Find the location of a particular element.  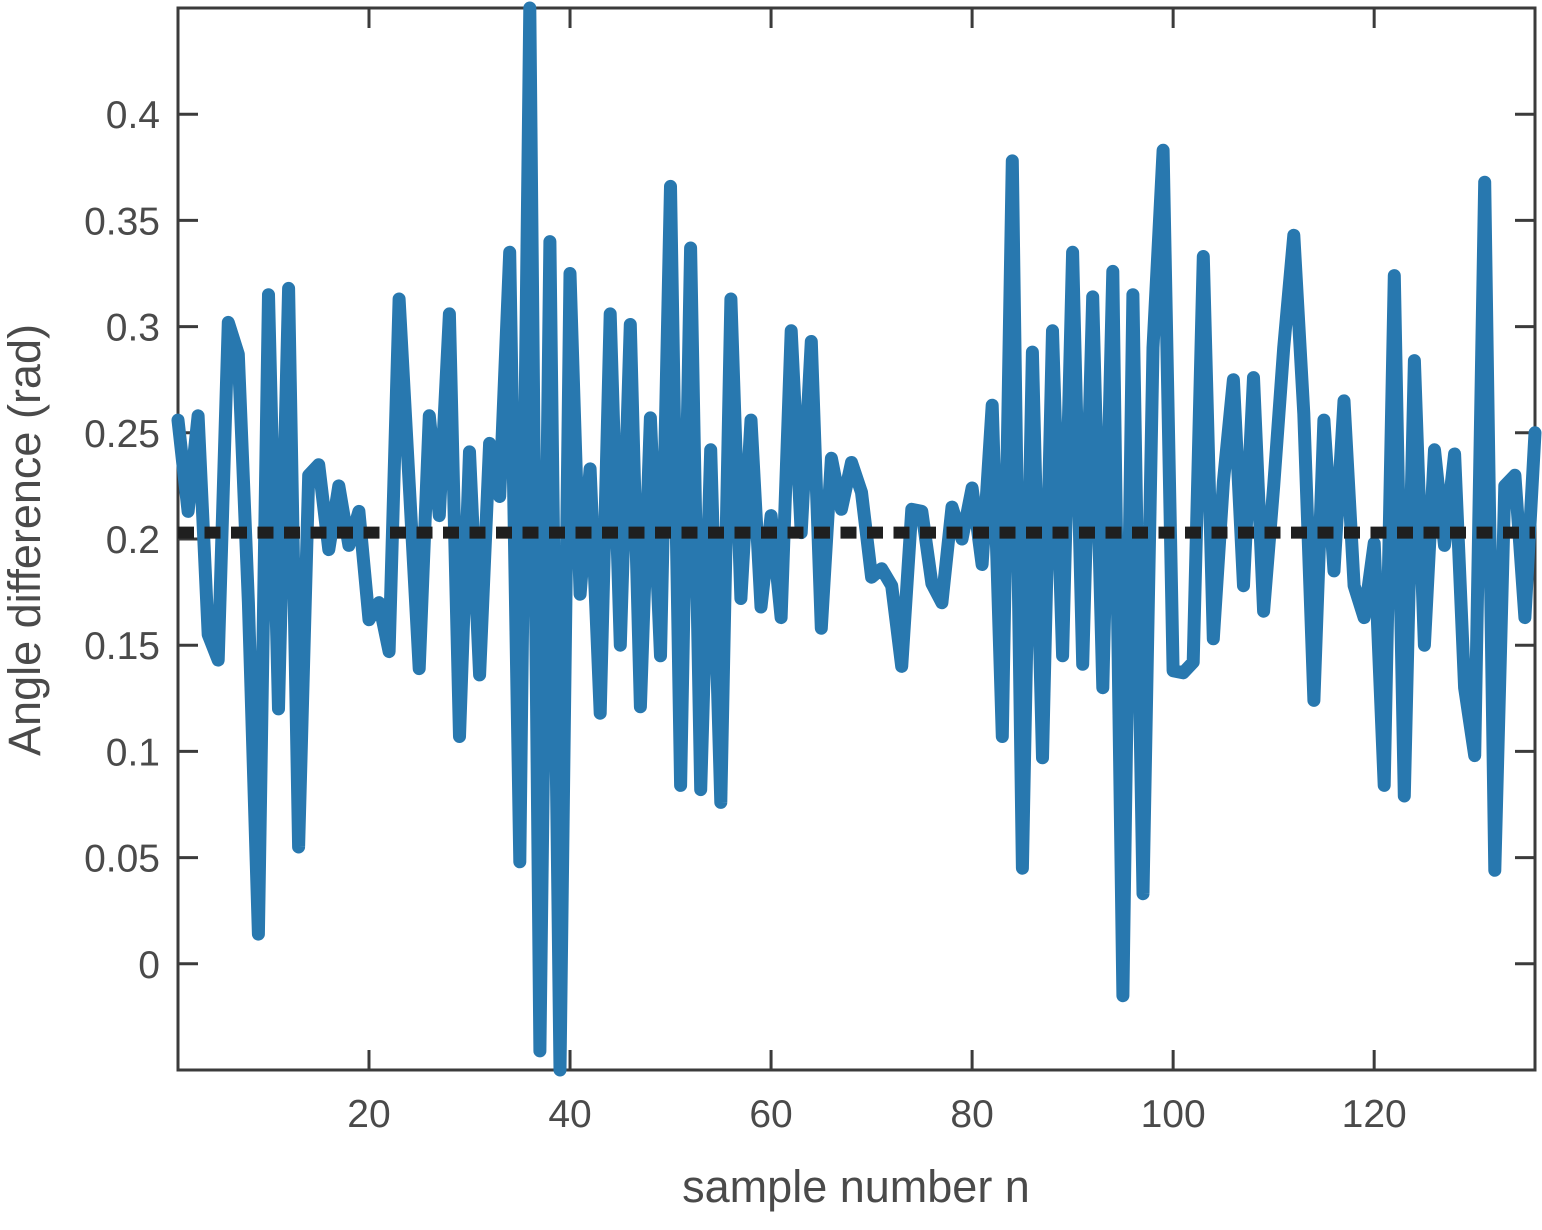

x-axis-label: sample number n is located at coordinates (856, 1186).